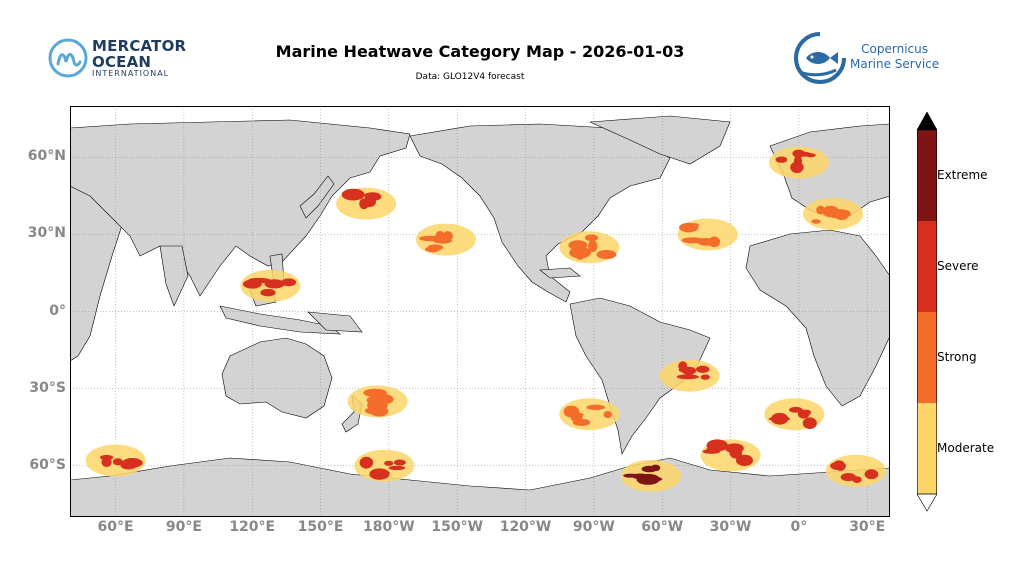  What do you see at coordinates (867, 527) in the screenshot?
I see `longitude-tick-label: 30°E` at bounding box center [867, 527].